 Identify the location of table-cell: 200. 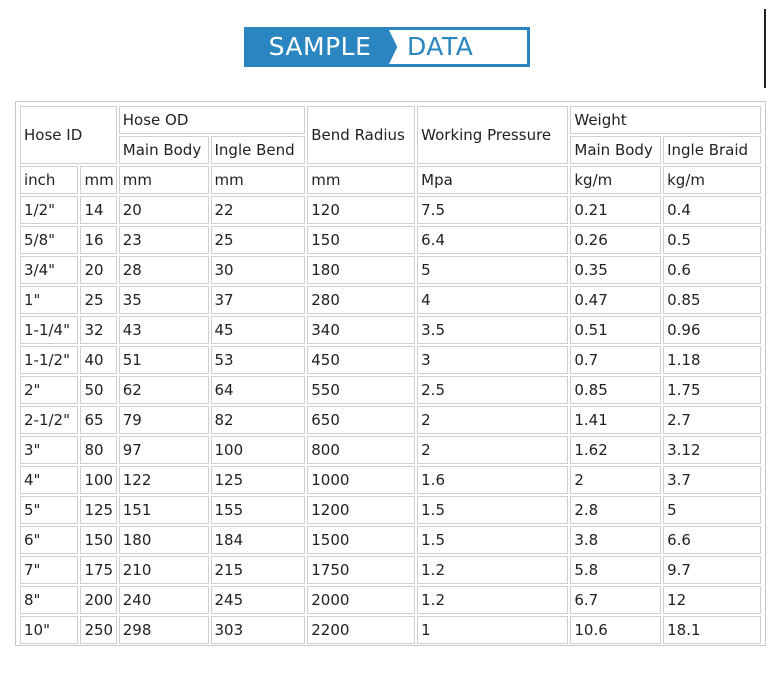
(98, 600).